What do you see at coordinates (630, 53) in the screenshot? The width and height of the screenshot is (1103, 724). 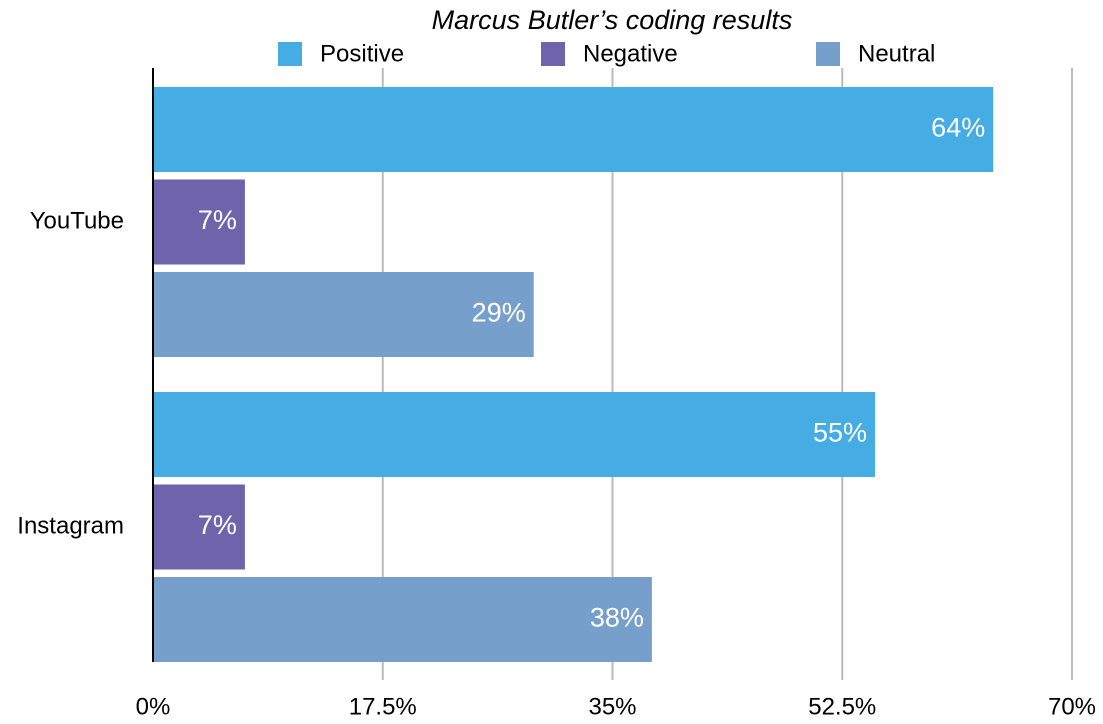 I see `legend-label: Negative` at bounding box center [630, 53].